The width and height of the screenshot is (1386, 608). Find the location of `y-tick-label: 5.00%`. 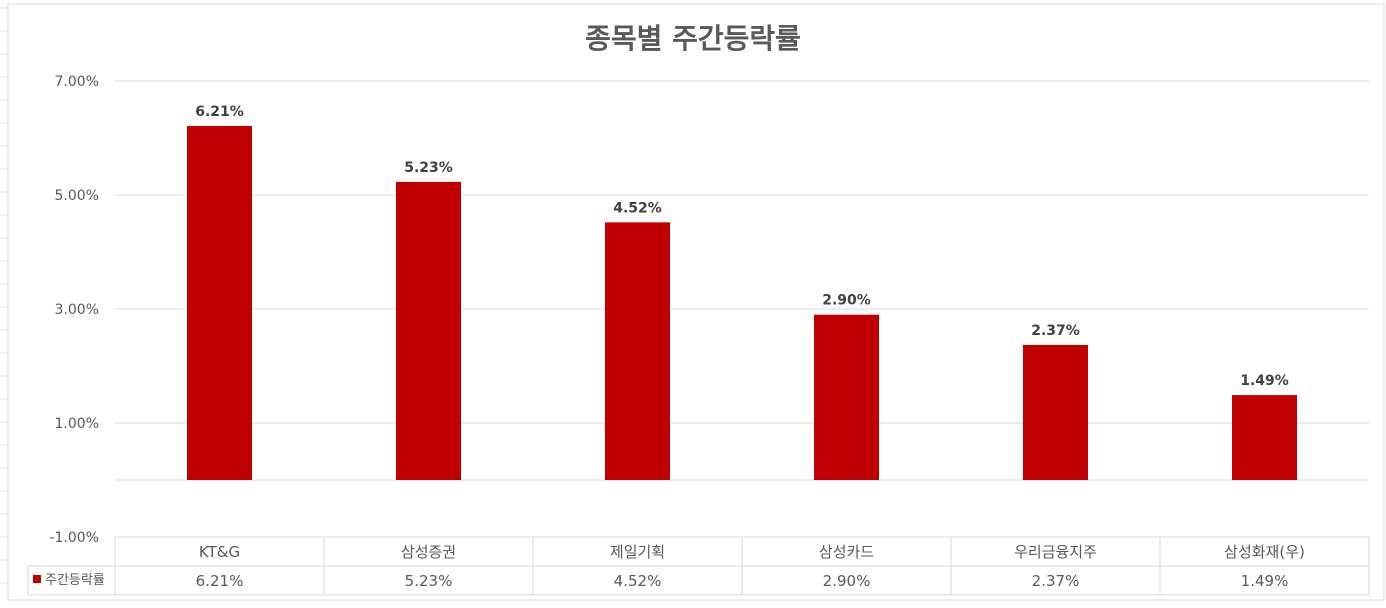

y-tick-label: 5.00% is located at coordinates (77, 196).